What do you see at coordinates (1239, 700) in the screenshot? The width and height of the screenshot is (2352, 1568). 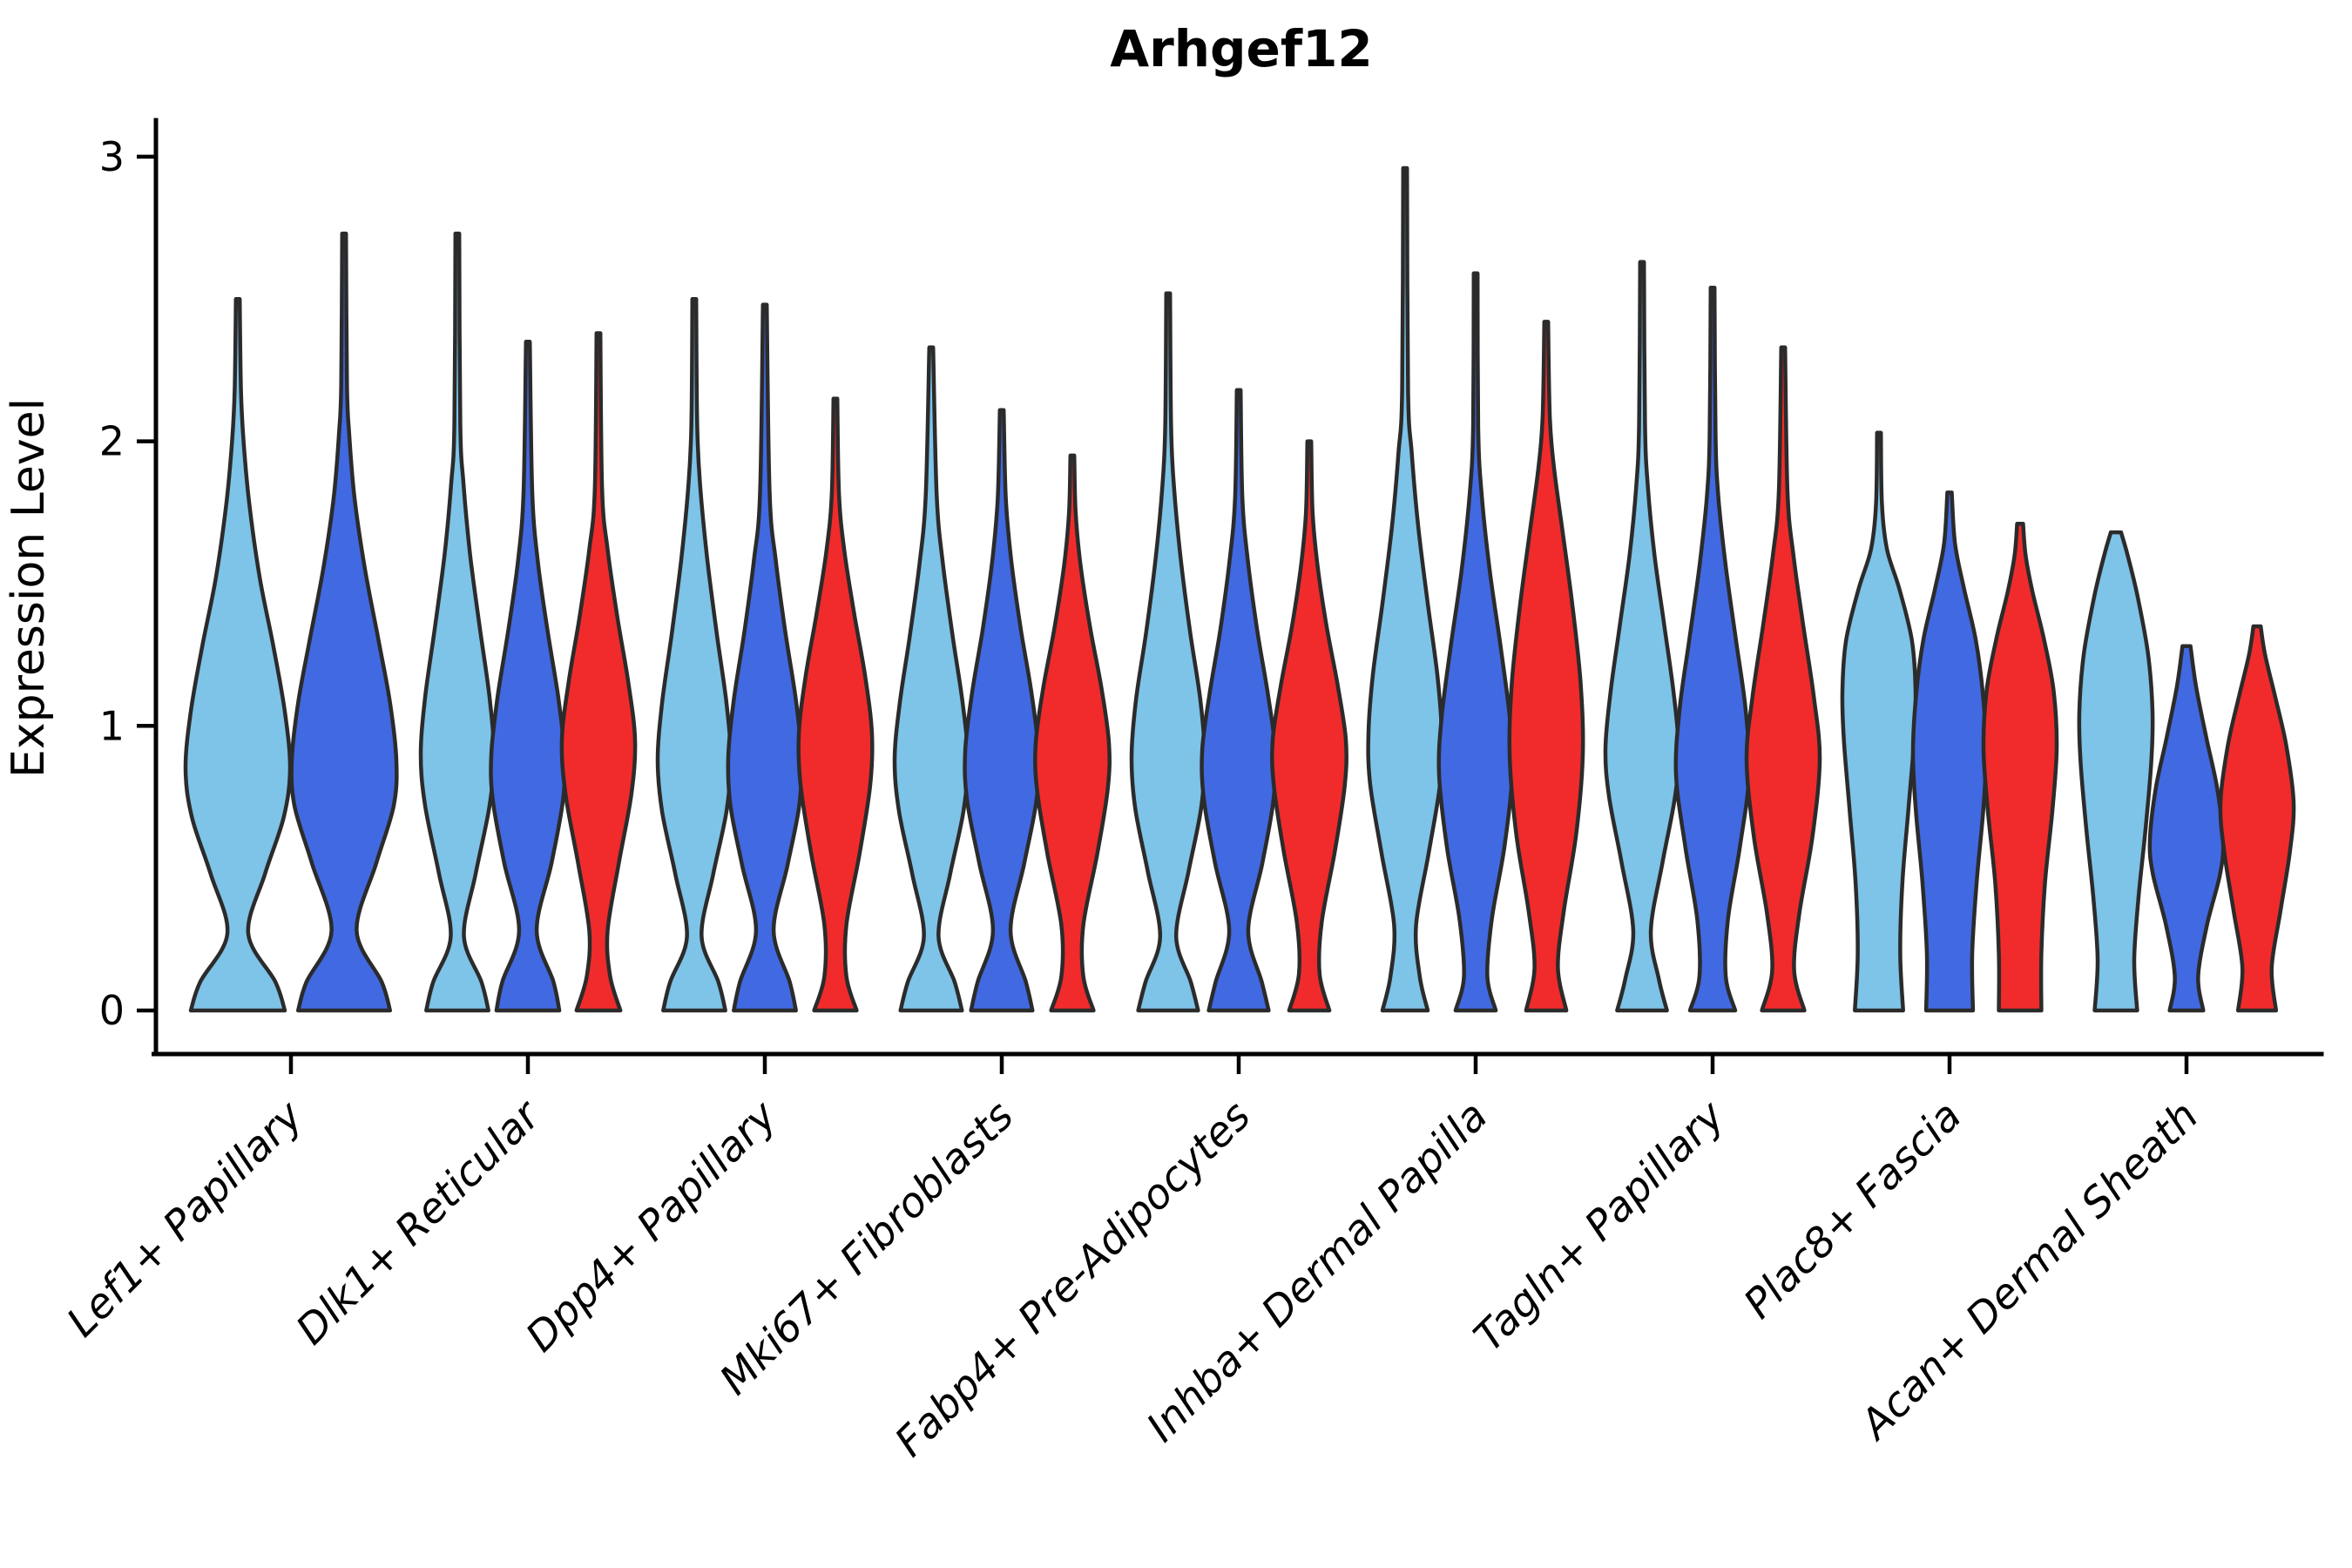 I see `violin-fabp4-pre-adipocytes-dark-blue` at bounding box center [1239, 700].